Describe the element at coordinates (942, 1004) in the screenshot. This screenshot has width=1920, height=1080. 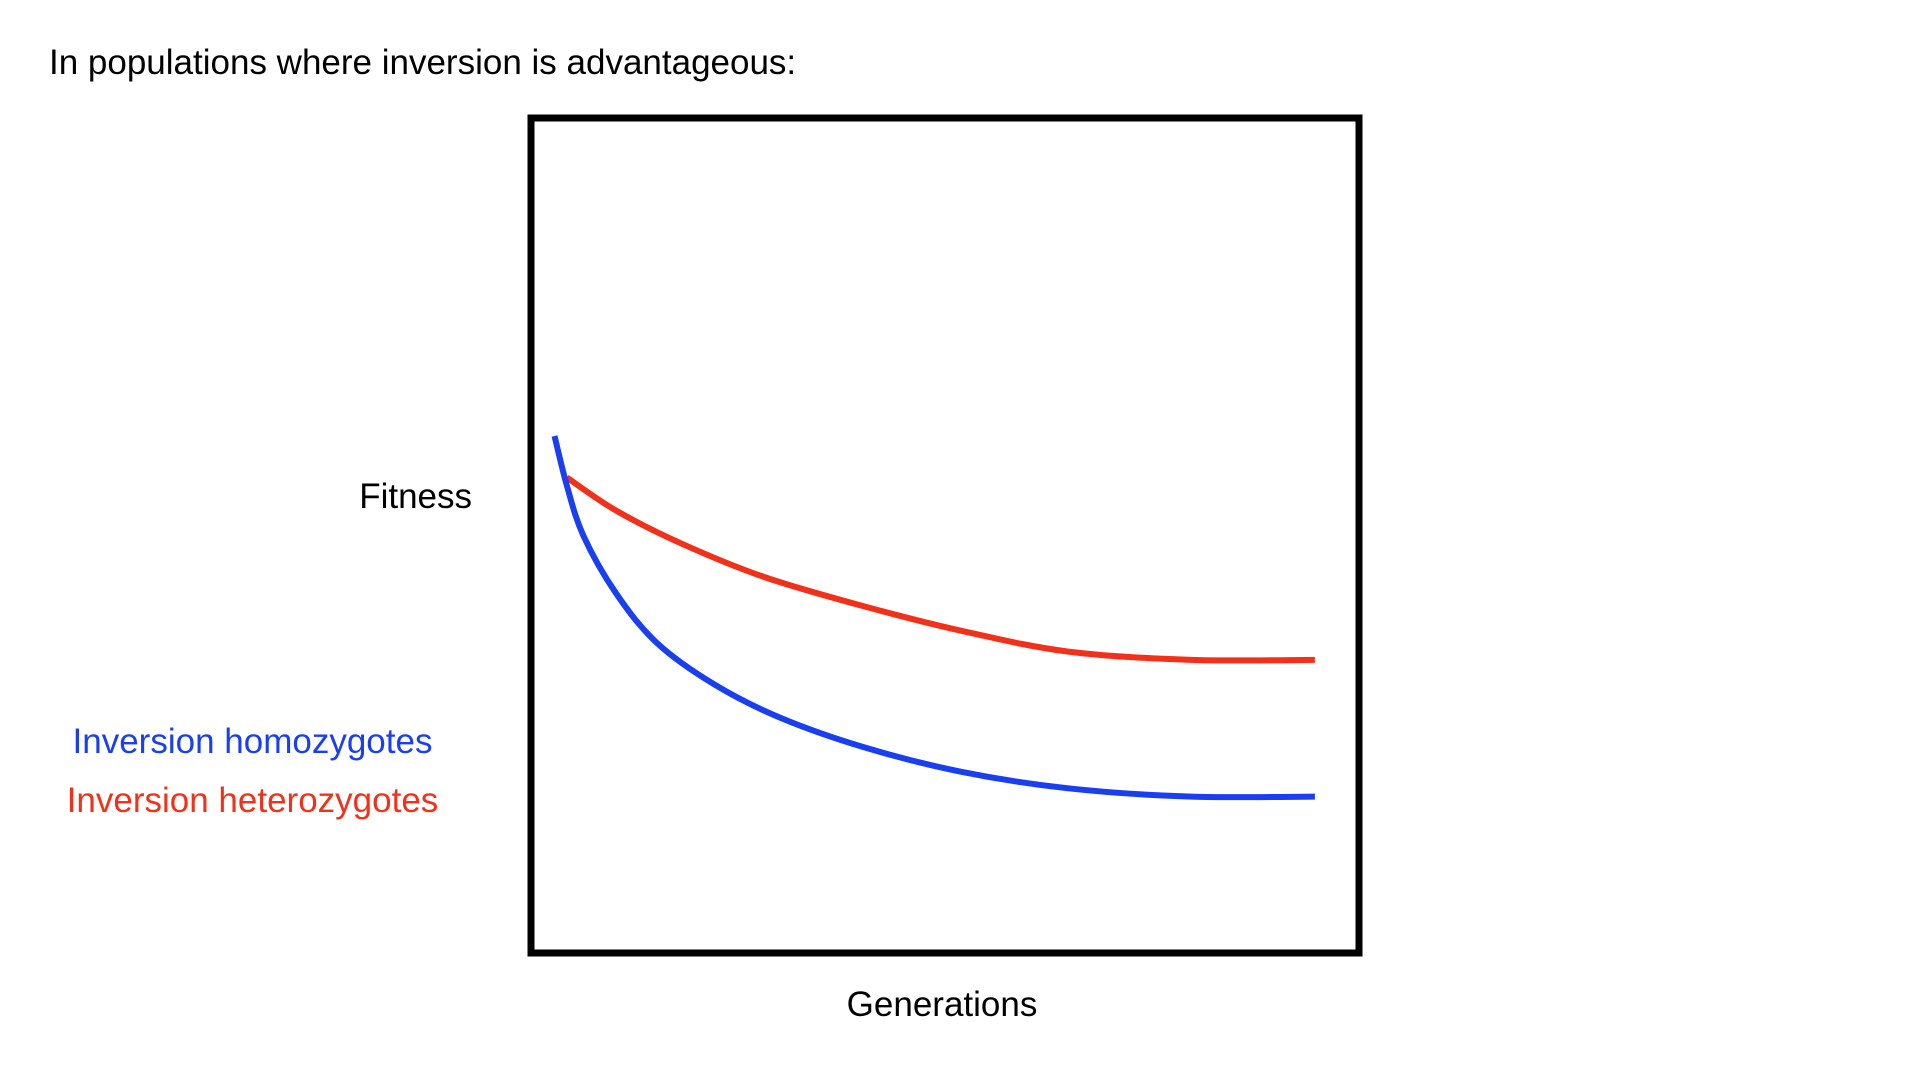
I see `x-axis-label: Generations` at that location.